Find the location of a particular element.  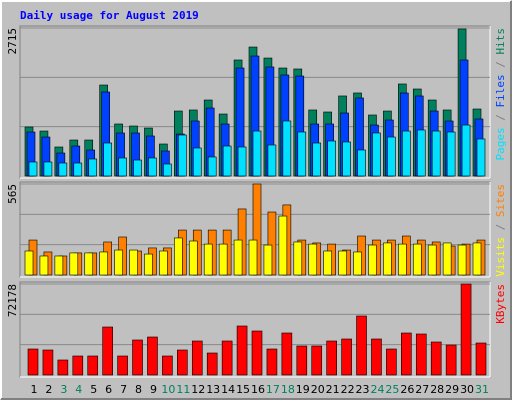

x-tick-label: 3 is located at coordinates (63, 389).